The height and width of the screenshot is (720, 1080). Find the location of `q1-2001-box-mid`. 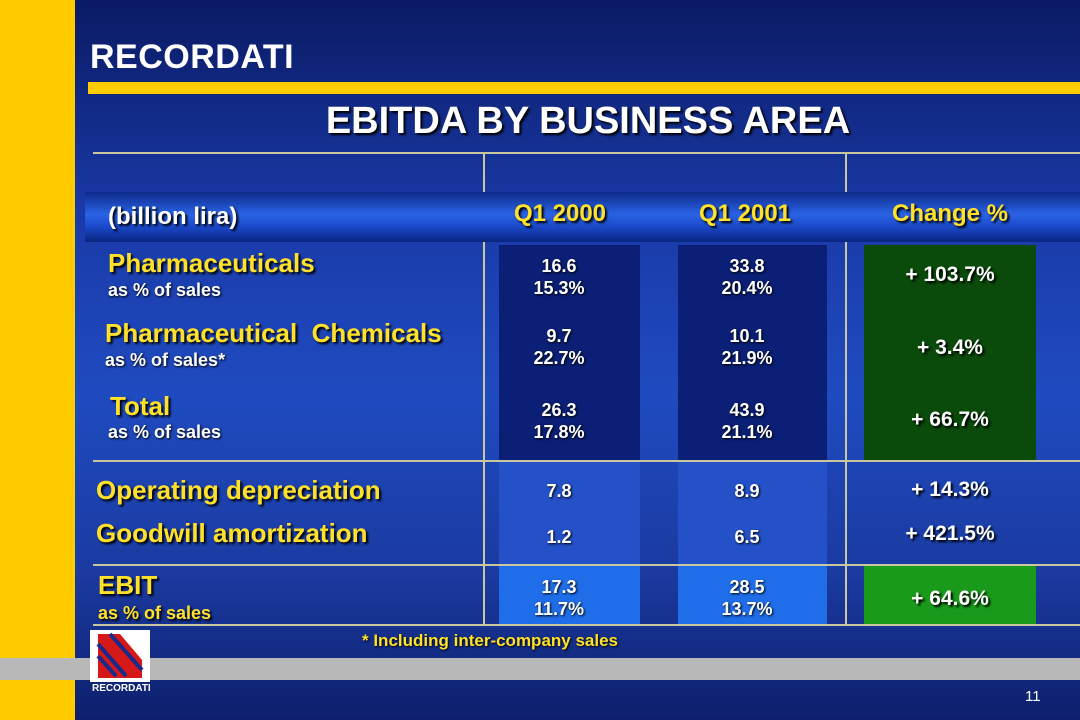

q1-2001-box-mid is located at coordinates (752, 513).